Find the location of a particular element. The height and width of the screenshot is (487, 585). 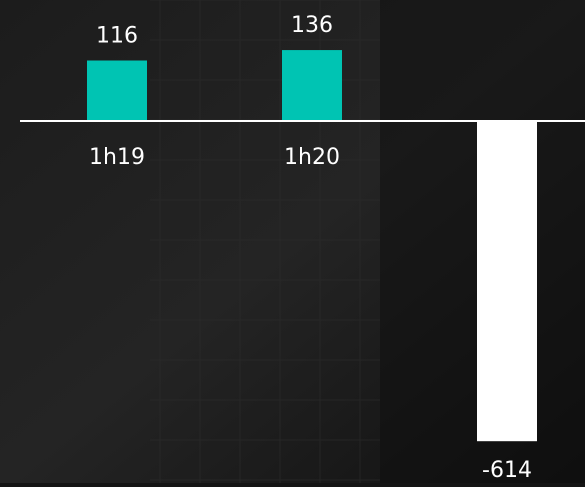

category-label: 1h19 is located at coordinates (117, 157).